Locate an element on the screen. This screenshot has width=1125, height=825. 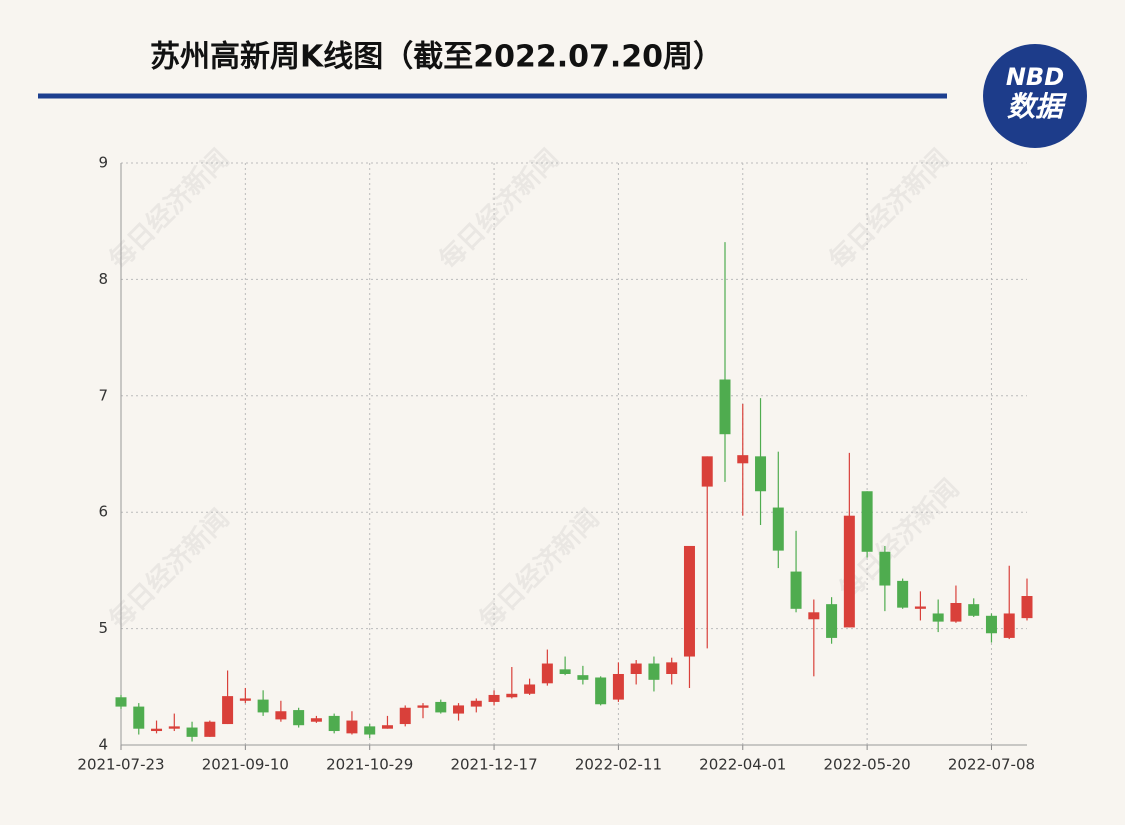
x-tick-label: 2022-04-01 is located at coordinates (742, 765).